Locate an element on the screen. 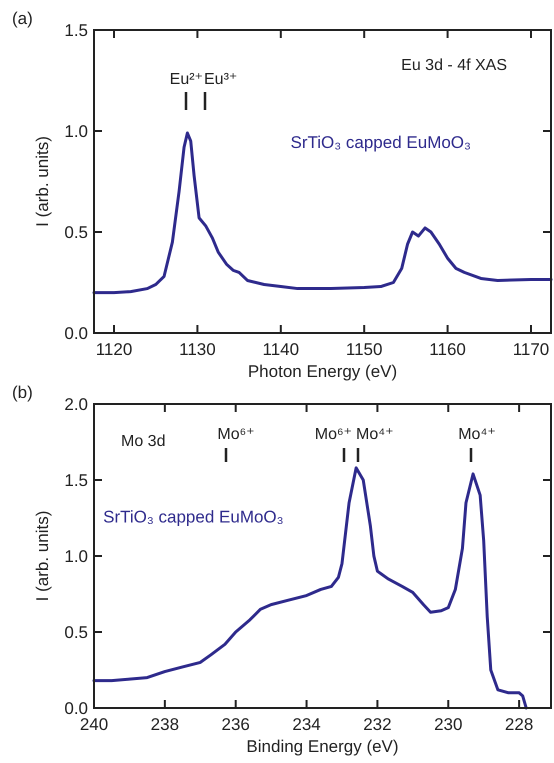  annotation: Eu³⁺ is located at coordinates (221, 79).